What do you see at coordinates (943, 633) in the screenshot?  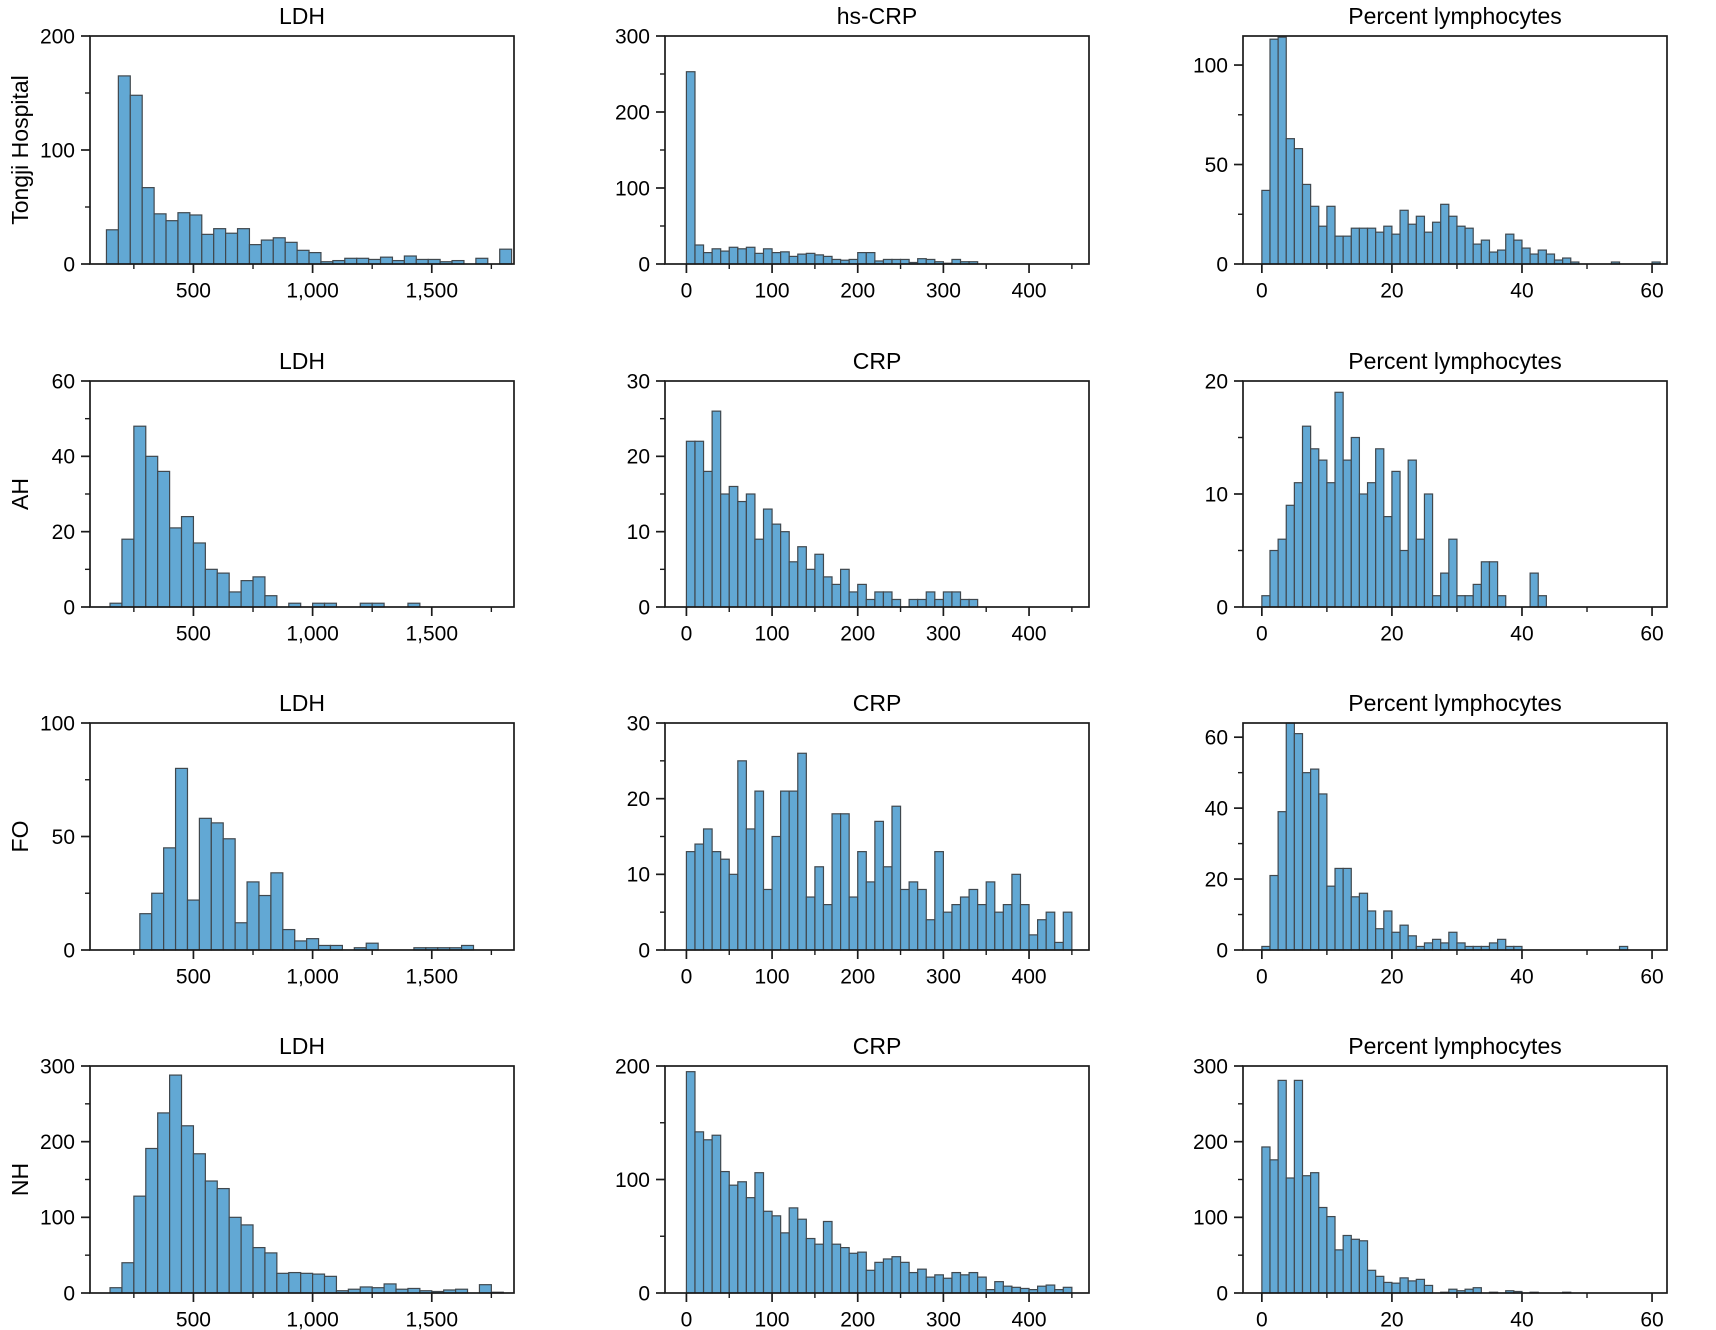 I see `x-tick-label: 300` at bounding box center [943, 633].